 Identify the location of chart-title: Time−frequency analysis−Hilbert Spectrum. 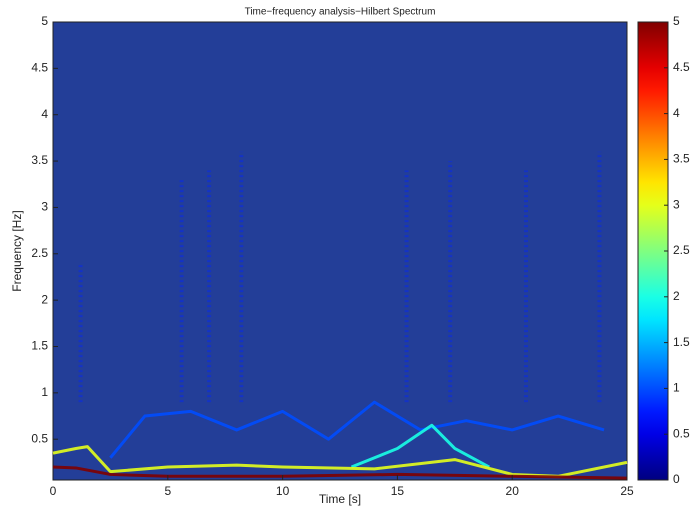
(340, 12).